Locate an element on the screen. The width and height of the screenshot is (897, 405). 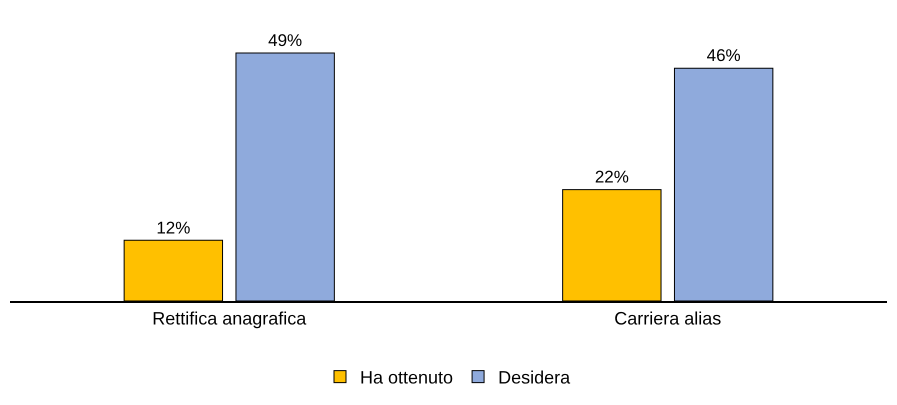
x-tick-label: Carriera alias is located at coordinates (668, 318).